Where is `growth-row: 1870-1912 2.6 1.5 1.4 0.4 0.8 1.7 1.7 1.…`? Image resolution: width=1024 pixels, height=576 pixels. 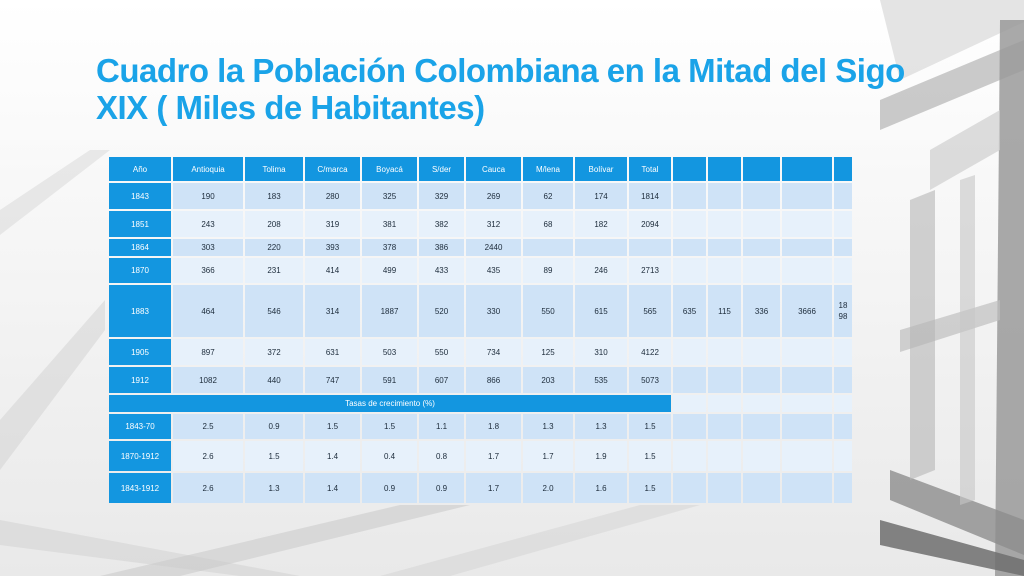 growth-row: 1870-1912 2.6 1.5 1.4 0.4 0.8 1.7 1.7 1.… is located at coordinates (480, 456).